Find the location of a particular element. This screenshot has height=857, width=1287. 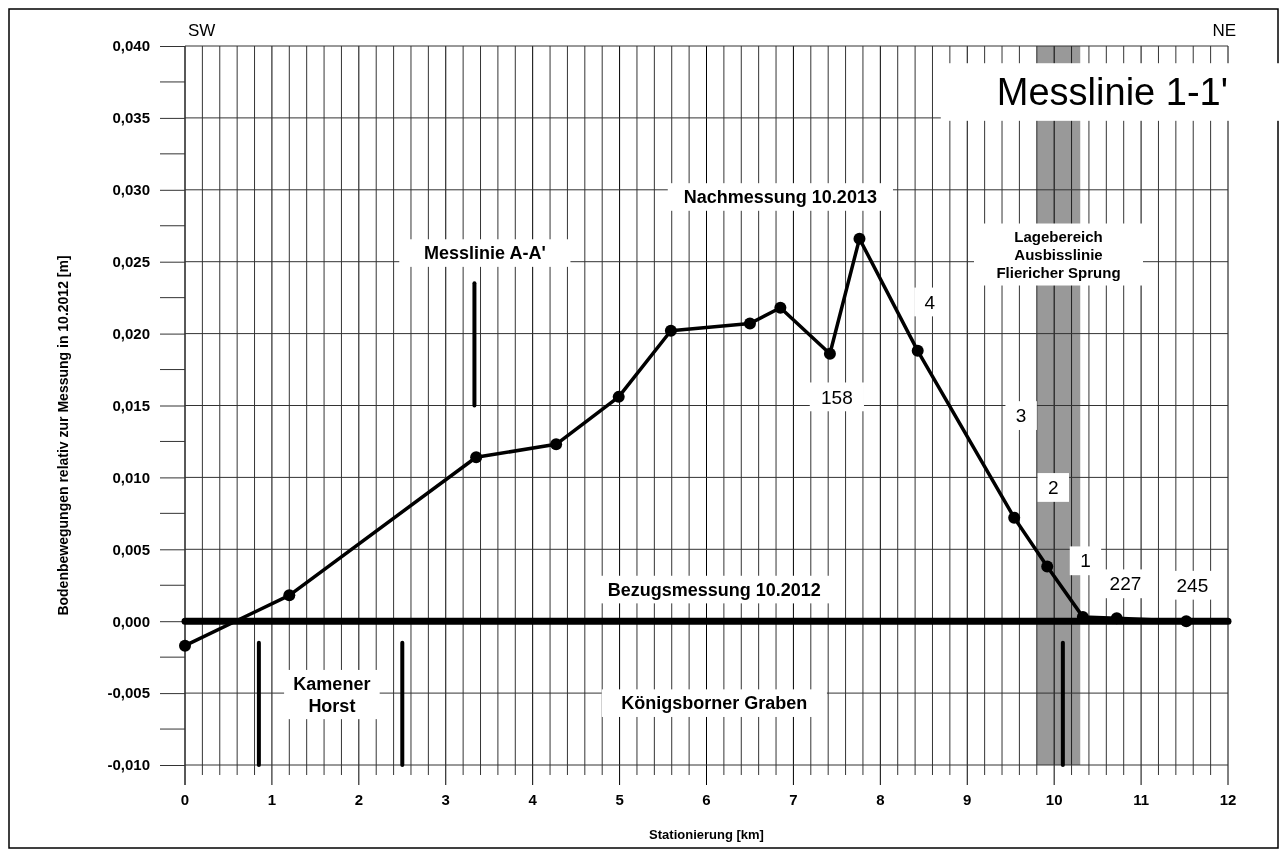

x-tick-label: 8 is located at coordinates (880, 799).